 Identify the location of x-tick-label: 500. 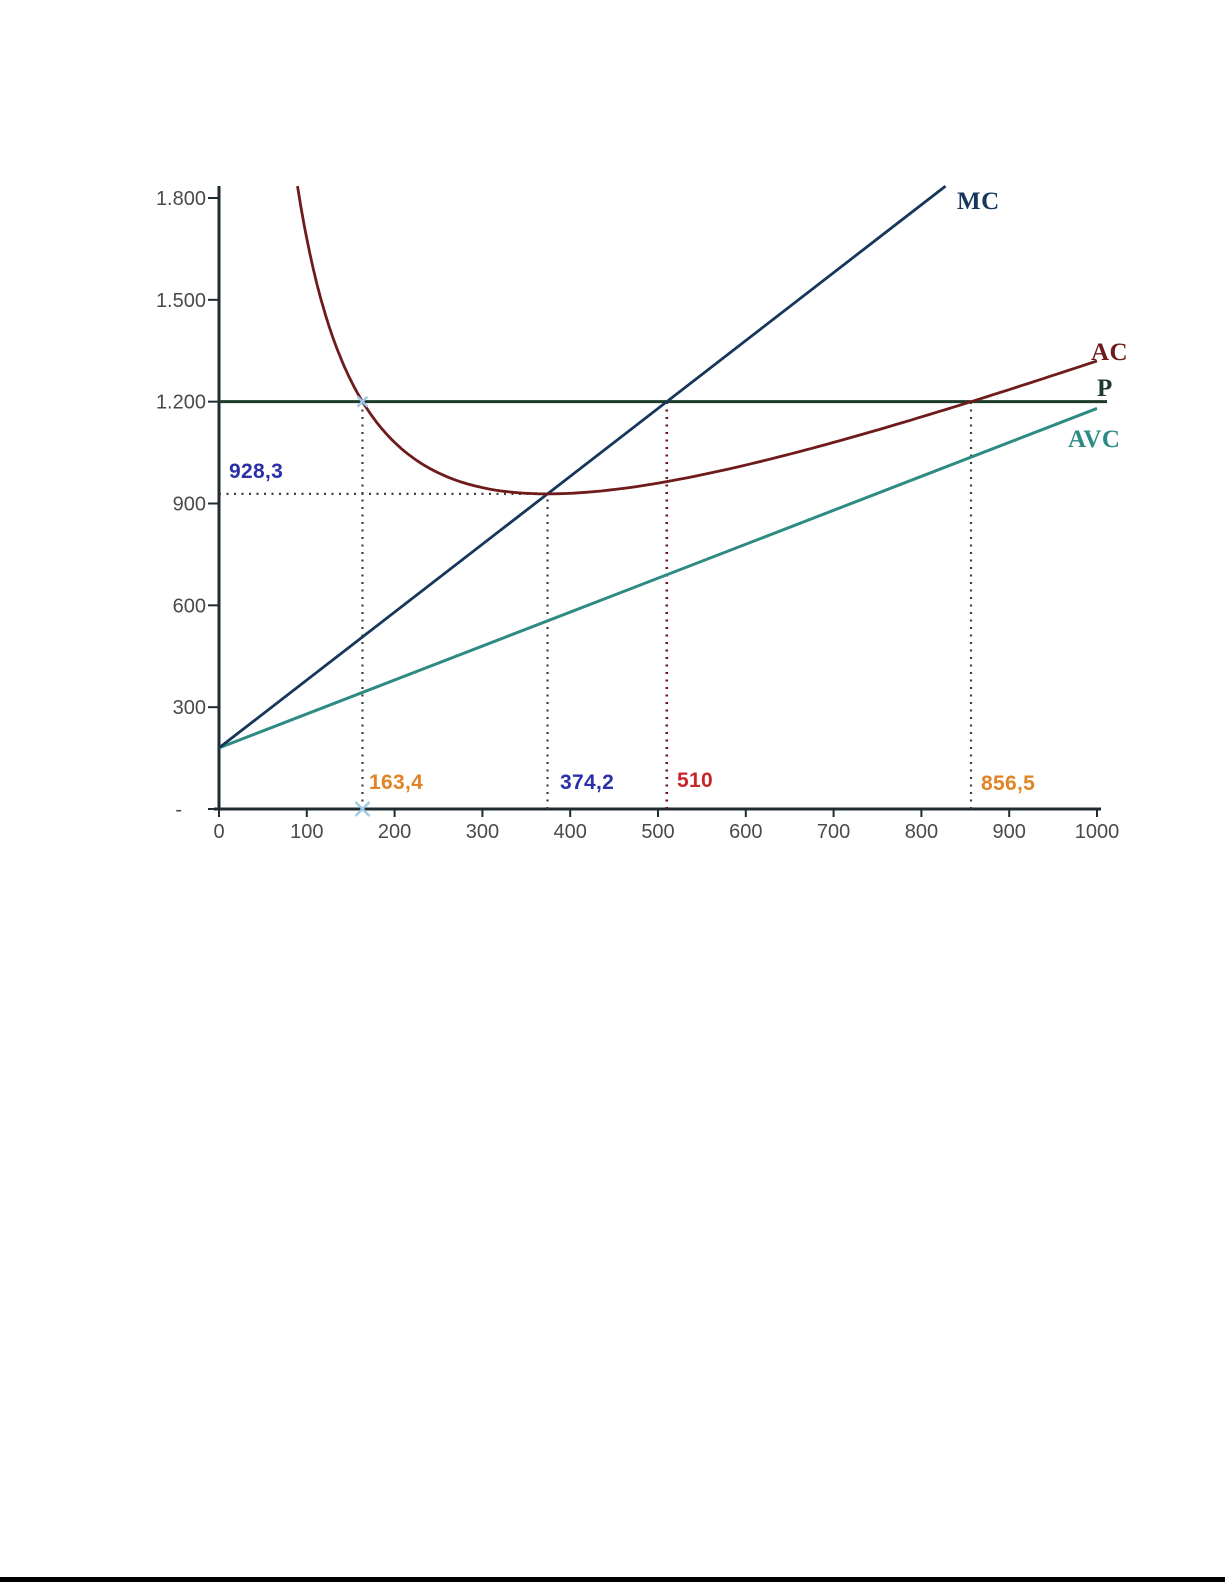
(657, 832).